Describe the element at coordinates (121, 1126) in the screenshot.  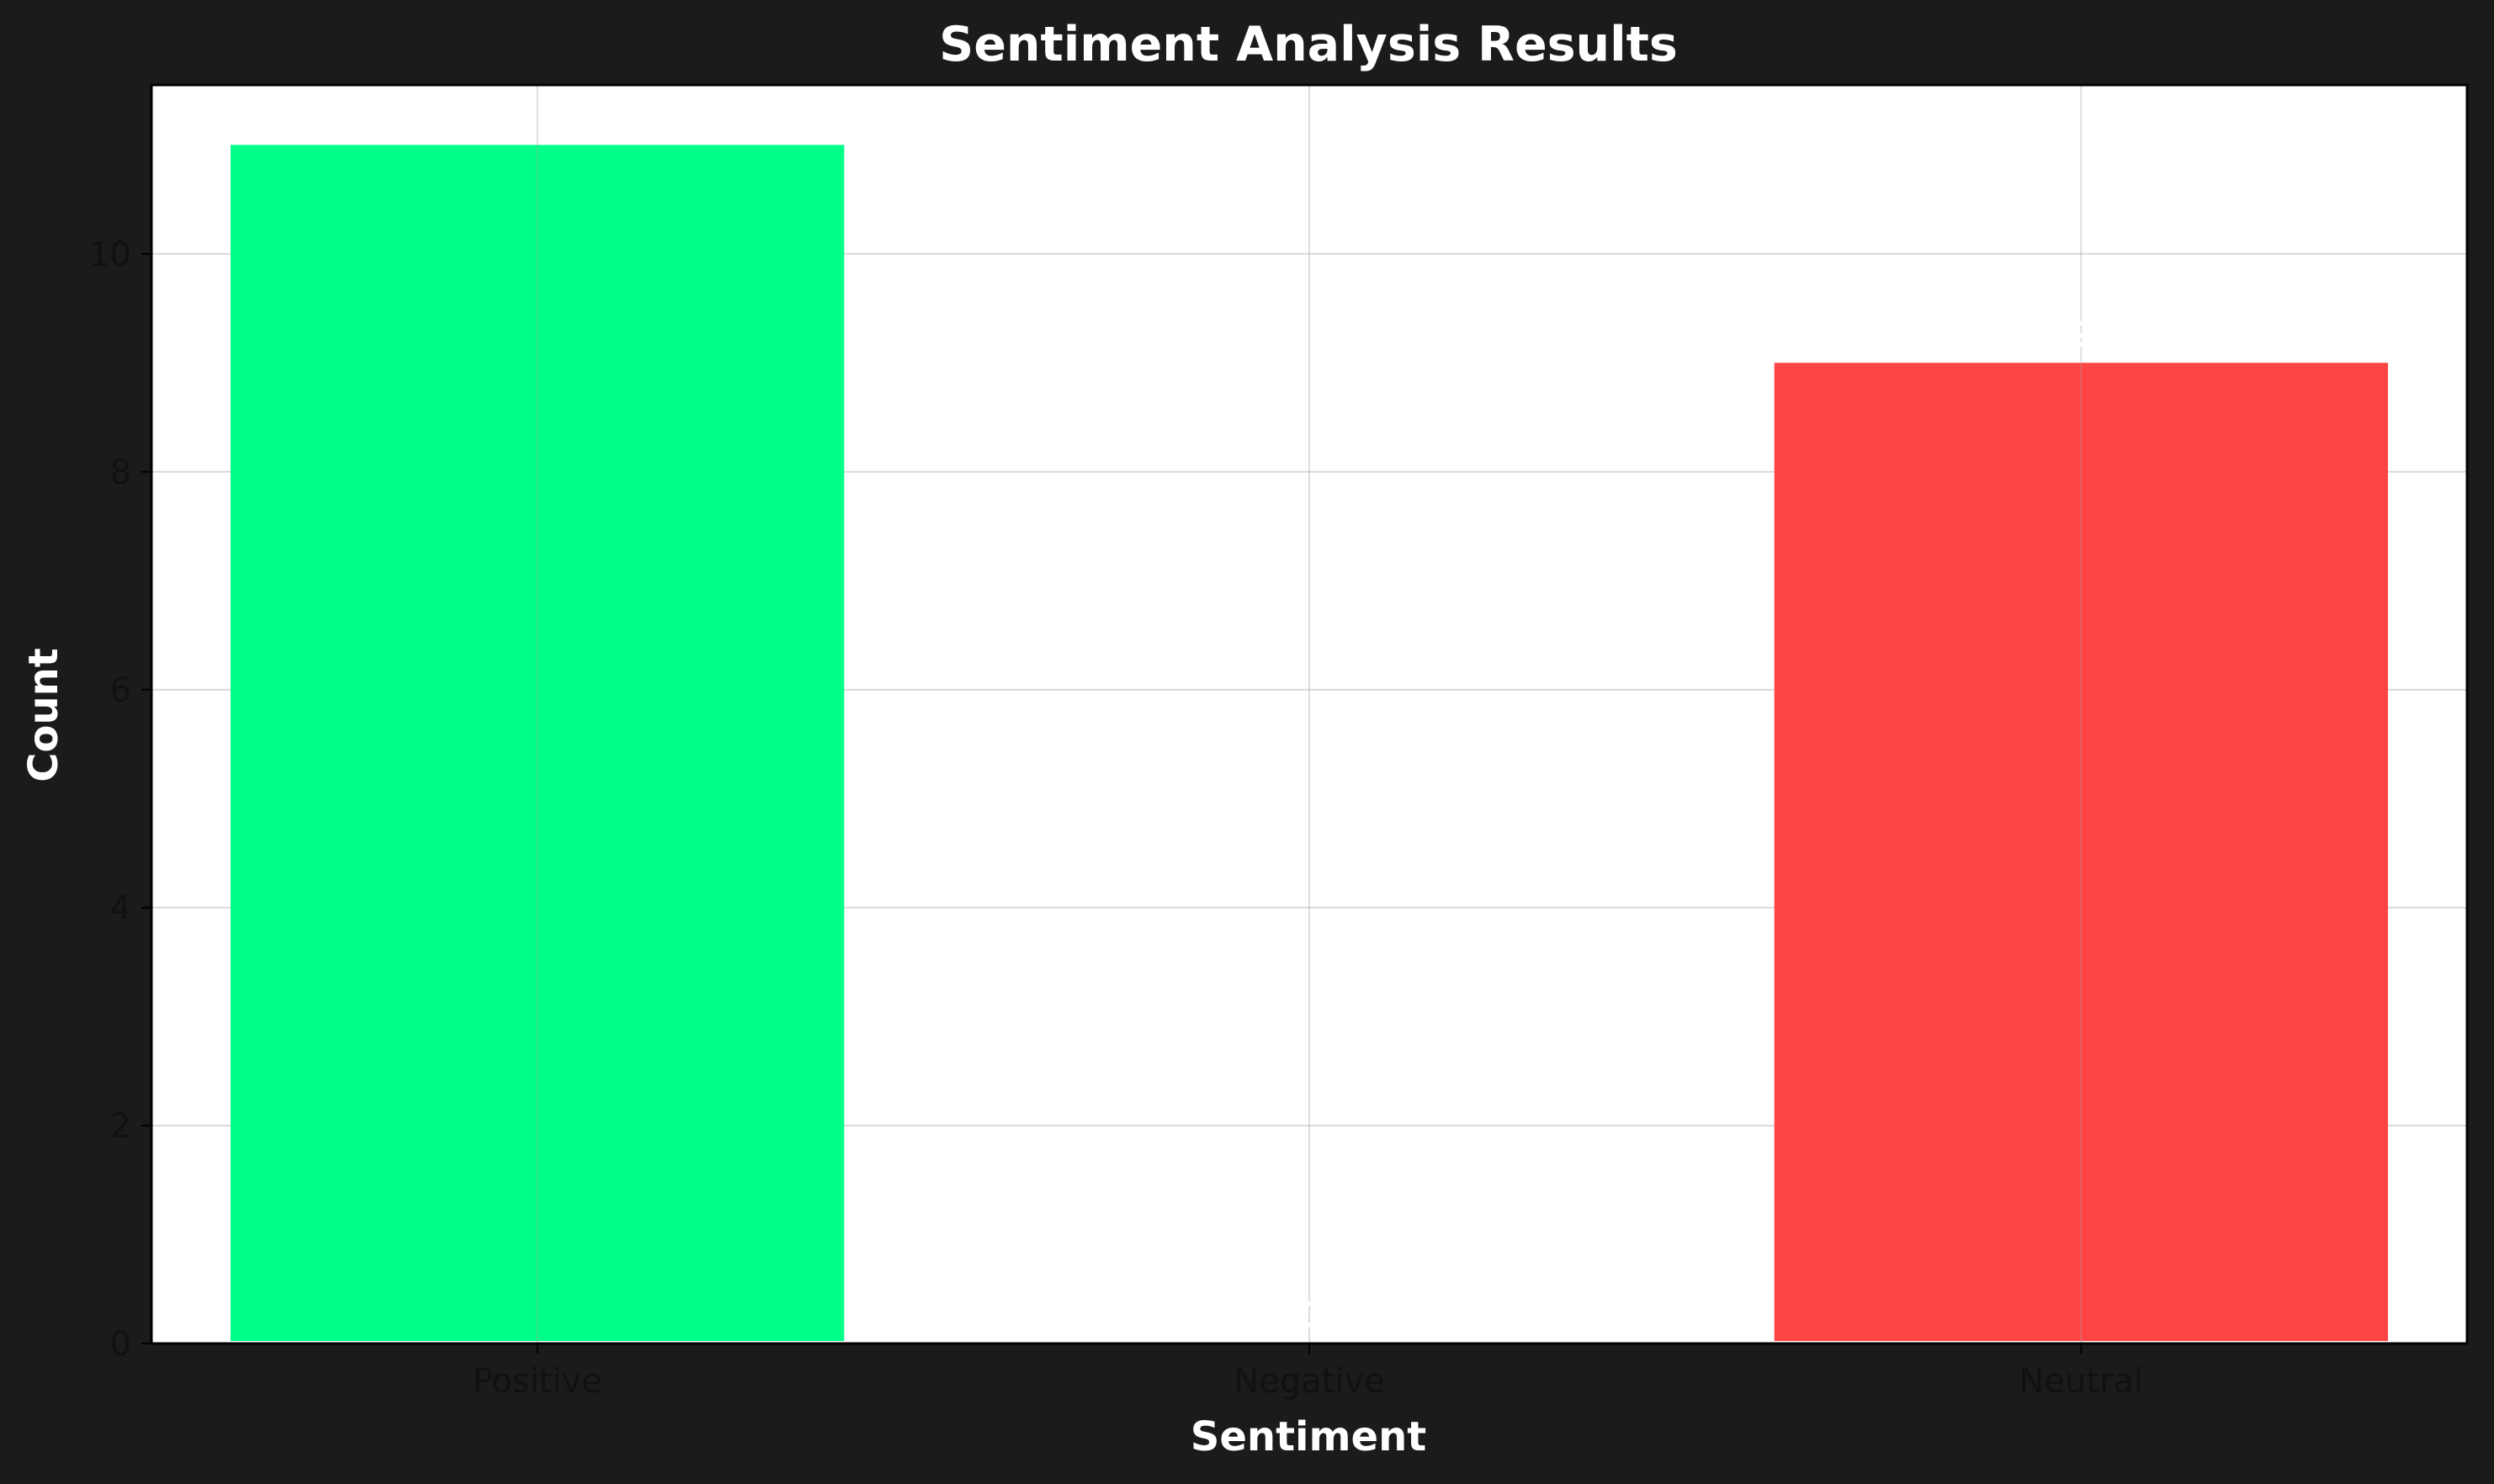
I see `y-tick-label: 2` at that location.